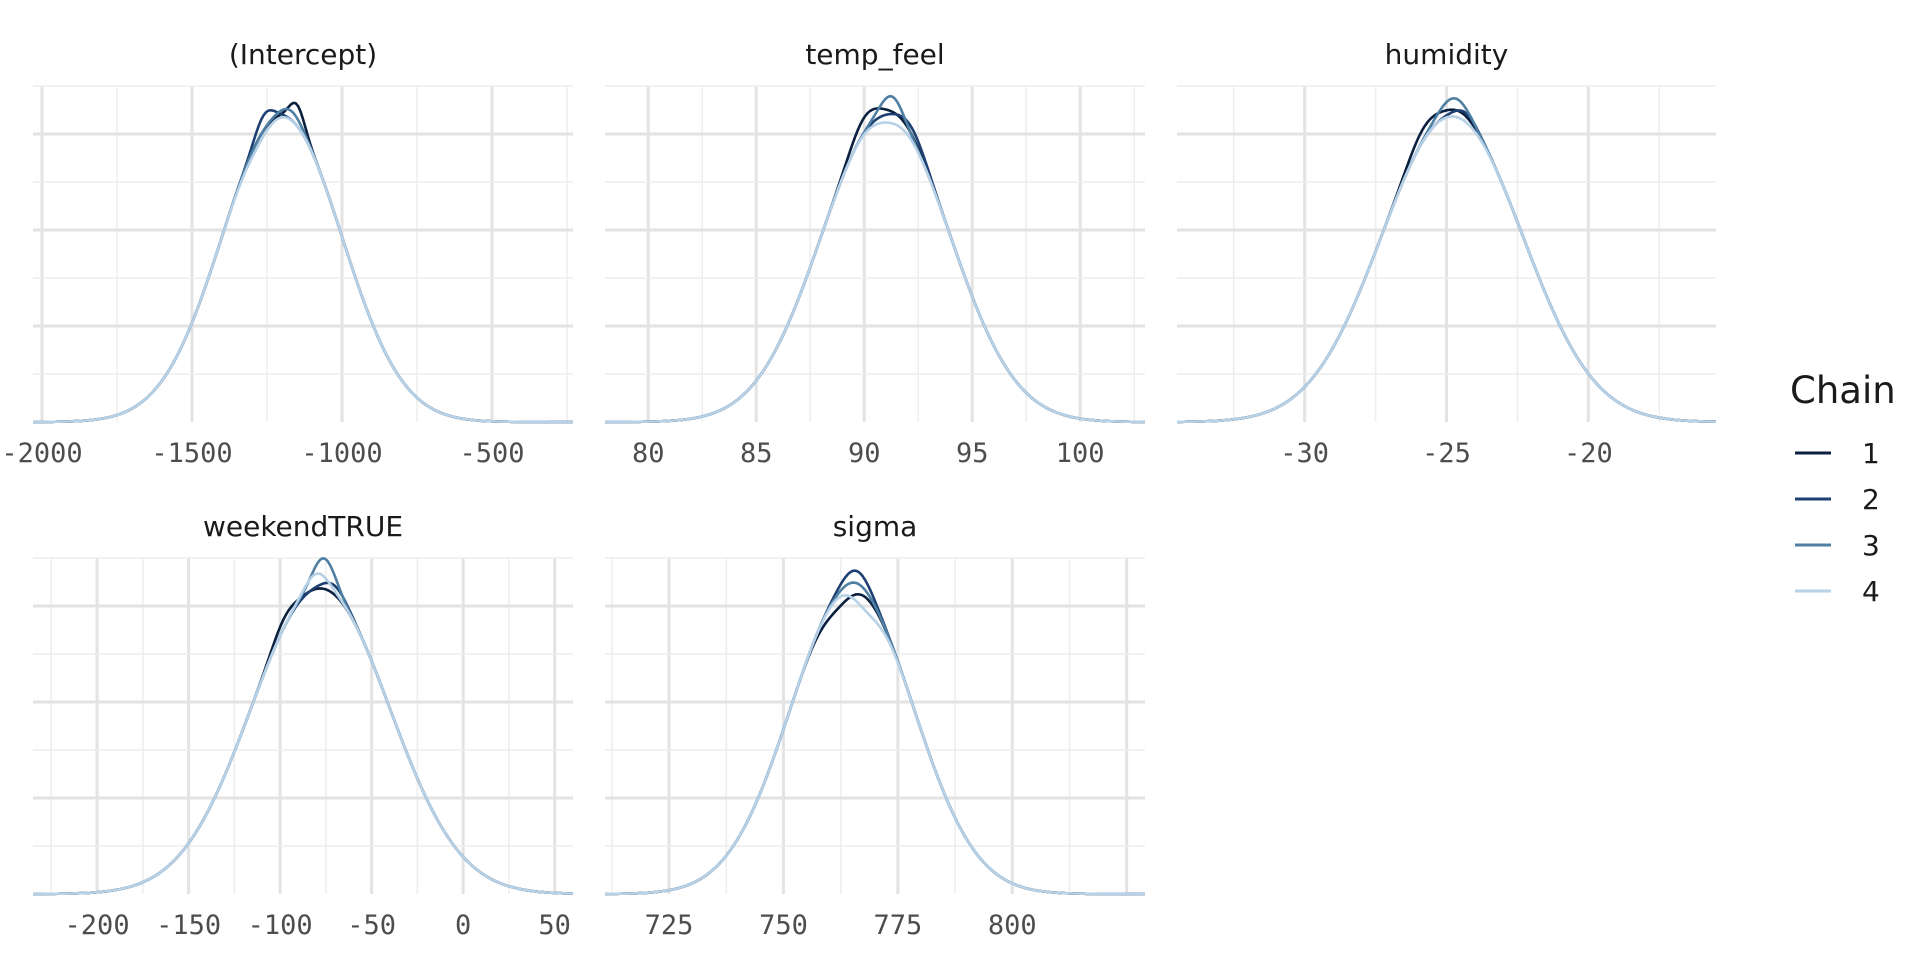 This screenshot has height=960, width=1920. What do you see at coordinates (841, 925) in the screenshot?
I see `x-axis-ticks: 725 750 775 800` at bounding box center [841, 925].